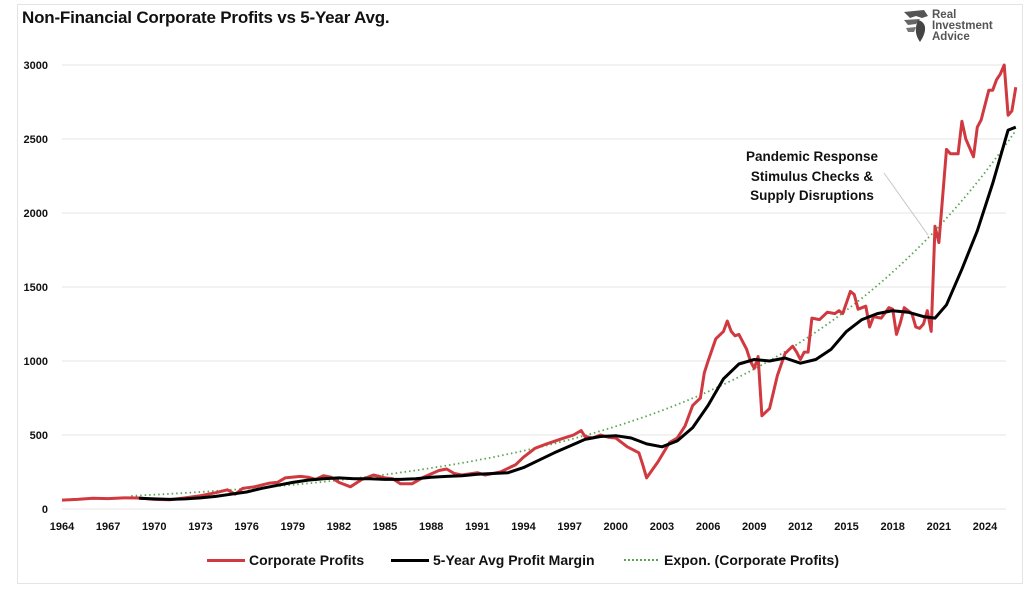 The image size is (1033, 593). I want to click on legend-label: 5-Year Avg Profit Margin, so click(514, 560).